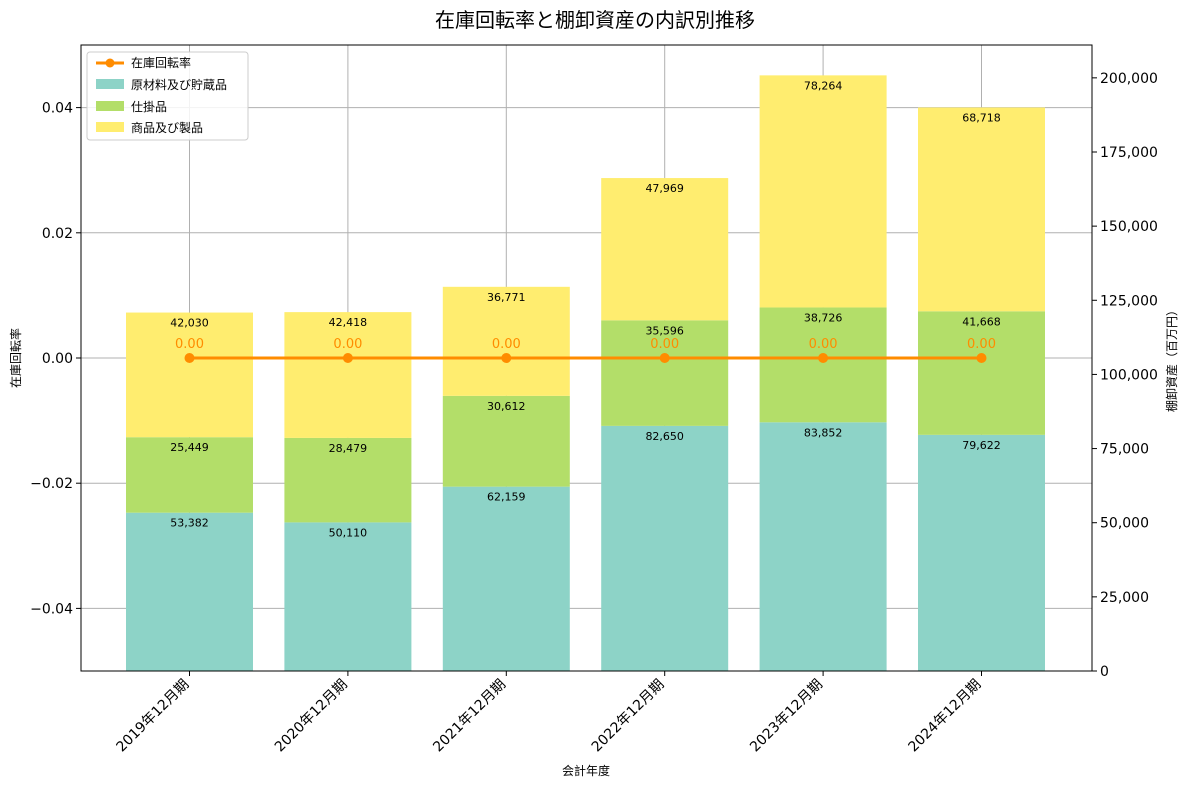 The height and width of the screenshot is (789, 1190). Describe the element at coordinates (664, 330) in the screenshot. I see `bar-value-label: 35,596` at that location.